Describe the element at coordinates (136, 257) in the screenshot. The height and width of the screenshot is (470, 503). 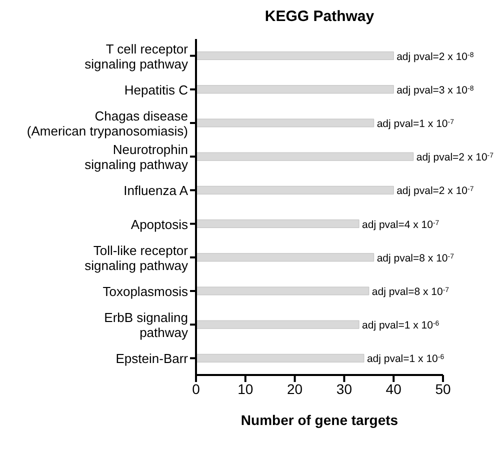
I see `y-tick-label: Toll-like receptor signaling pathway` at that location.